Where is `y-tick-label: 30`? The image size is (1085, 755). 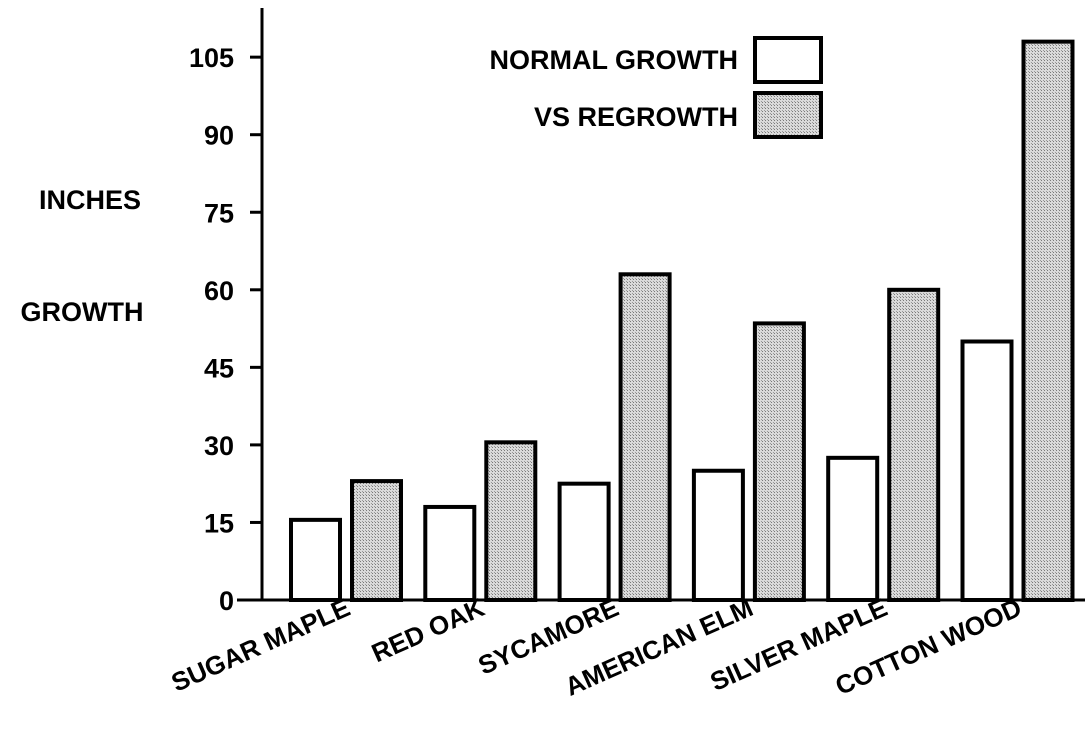
y-tick-label: 30 is located at coordinates (219, 446).